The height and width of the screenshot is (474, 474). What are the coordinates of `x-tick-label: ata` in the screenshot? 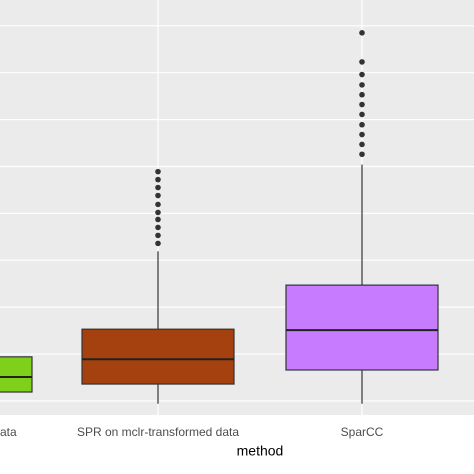 It's located at (8, 432).